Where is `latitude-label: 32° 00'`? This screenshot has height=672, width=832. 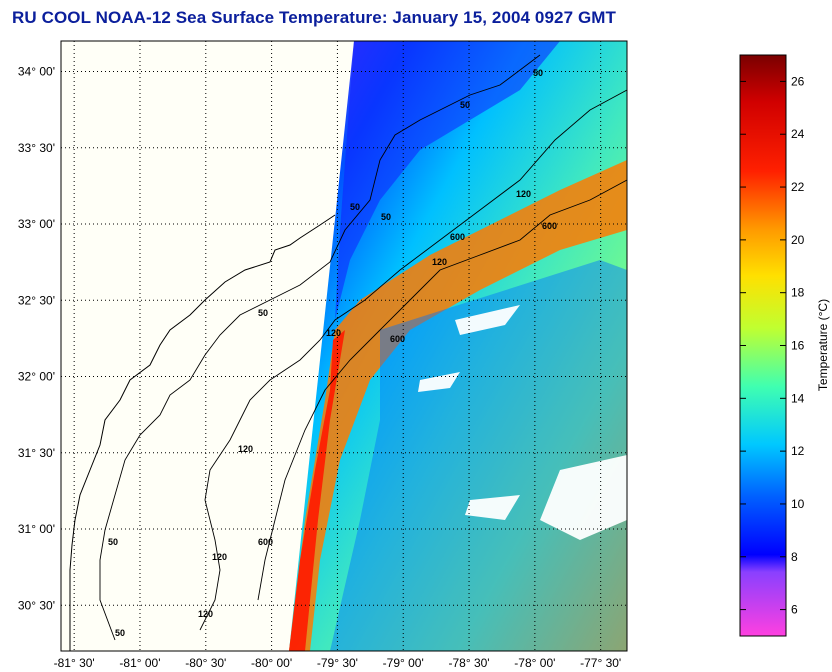 latitude-label: 32° 00' is located at coordinates (36, 377).